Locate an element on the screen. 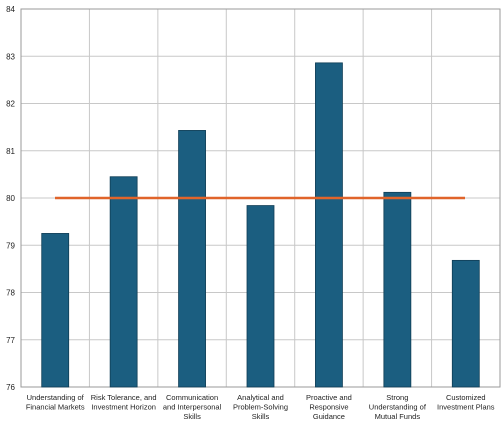  x-category-label: Proactive and Responsive Guidance is located at coordinates (329, 407).